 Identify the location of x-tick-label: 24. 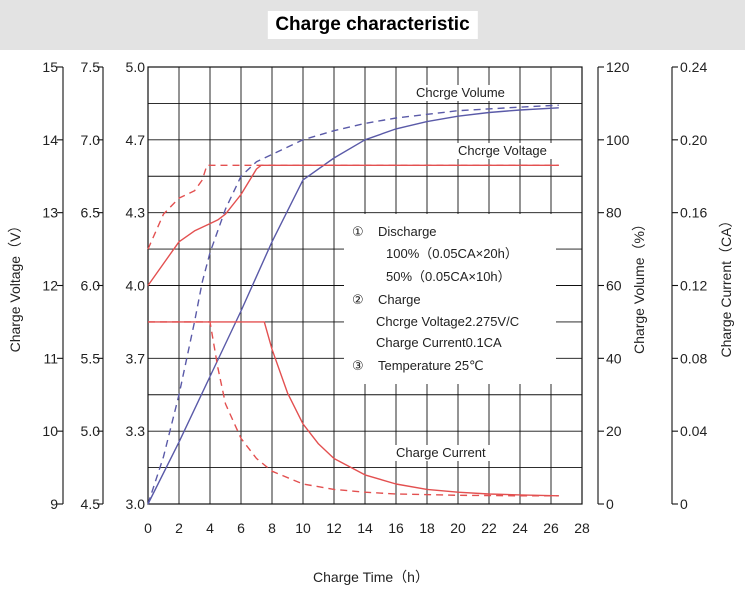
(520, 528).